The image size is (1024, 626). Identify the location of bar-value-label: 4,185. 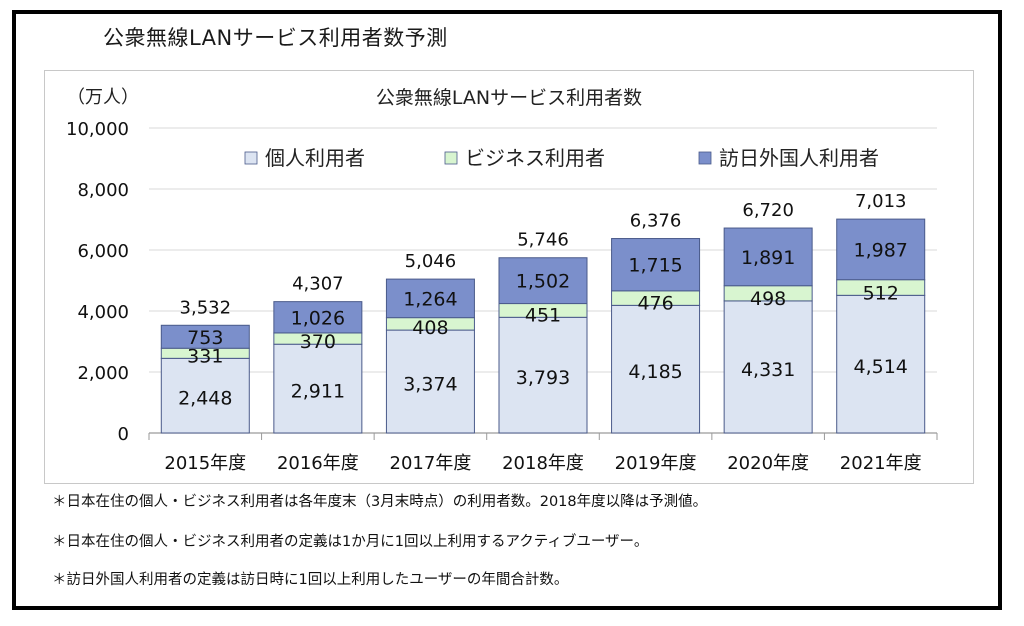
(655, 372).